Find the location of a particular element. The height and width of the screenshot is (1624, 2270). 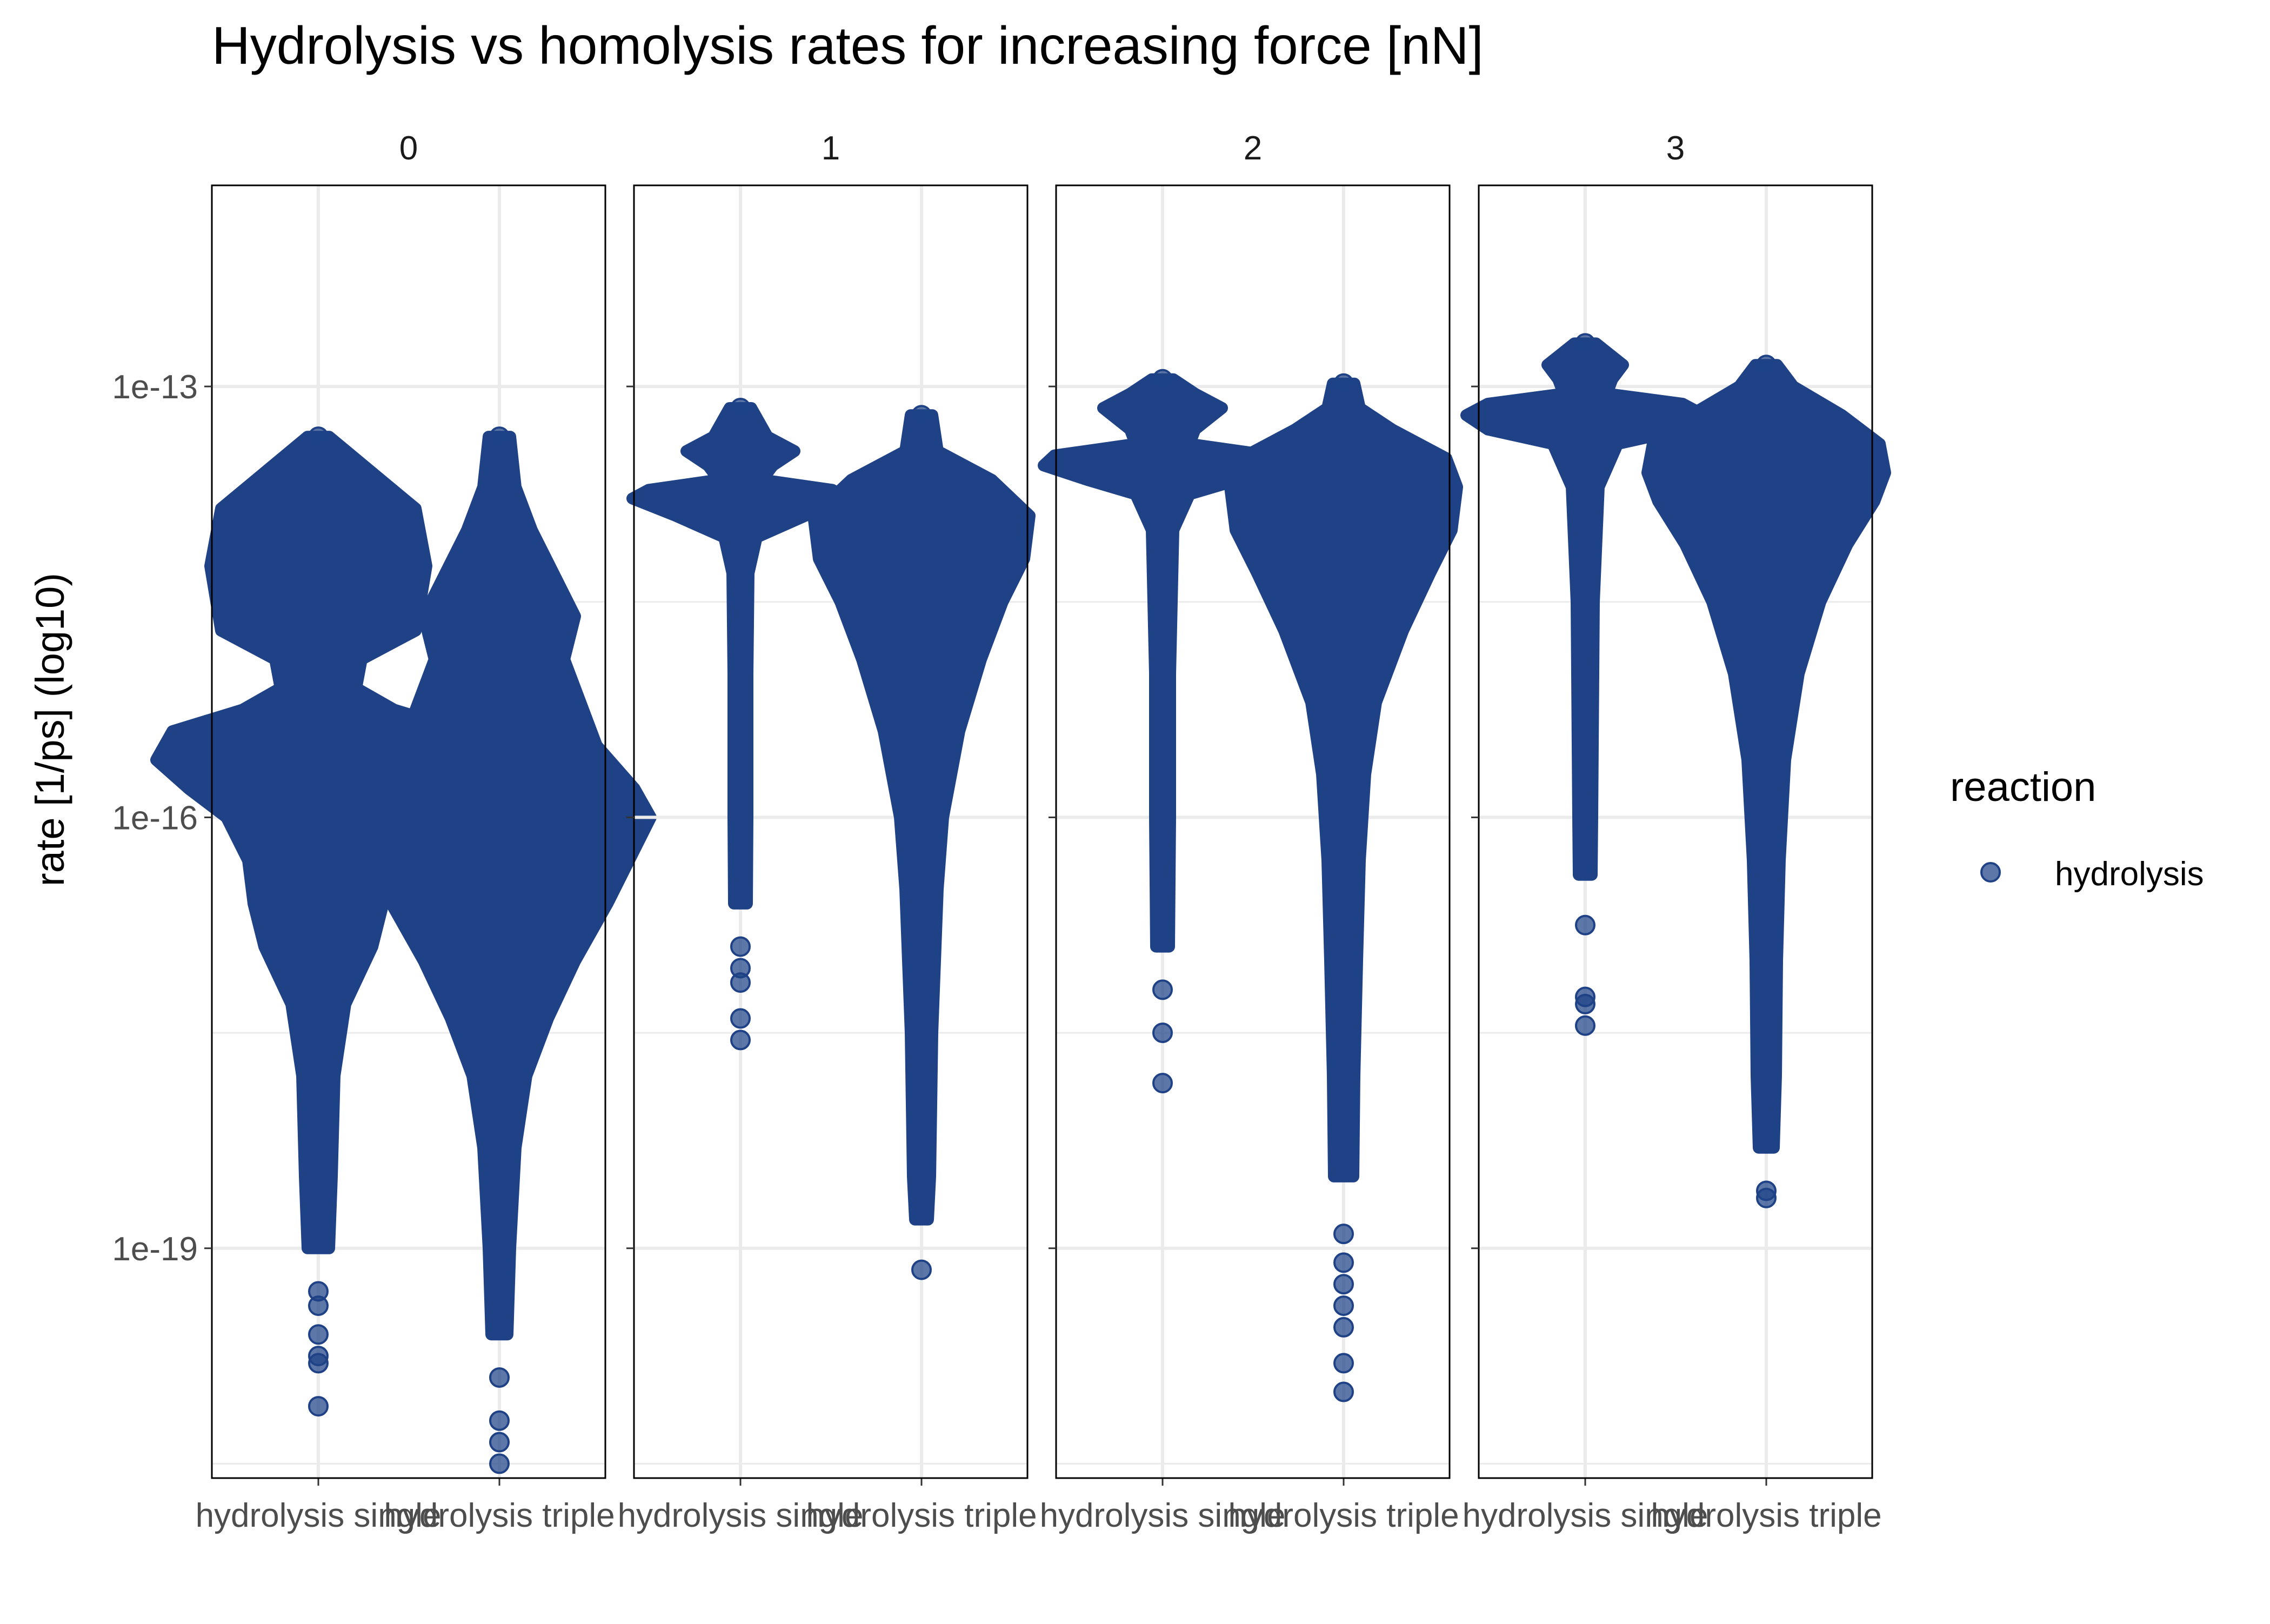

legend-title: reaction is located at coordinates (2023, 787).